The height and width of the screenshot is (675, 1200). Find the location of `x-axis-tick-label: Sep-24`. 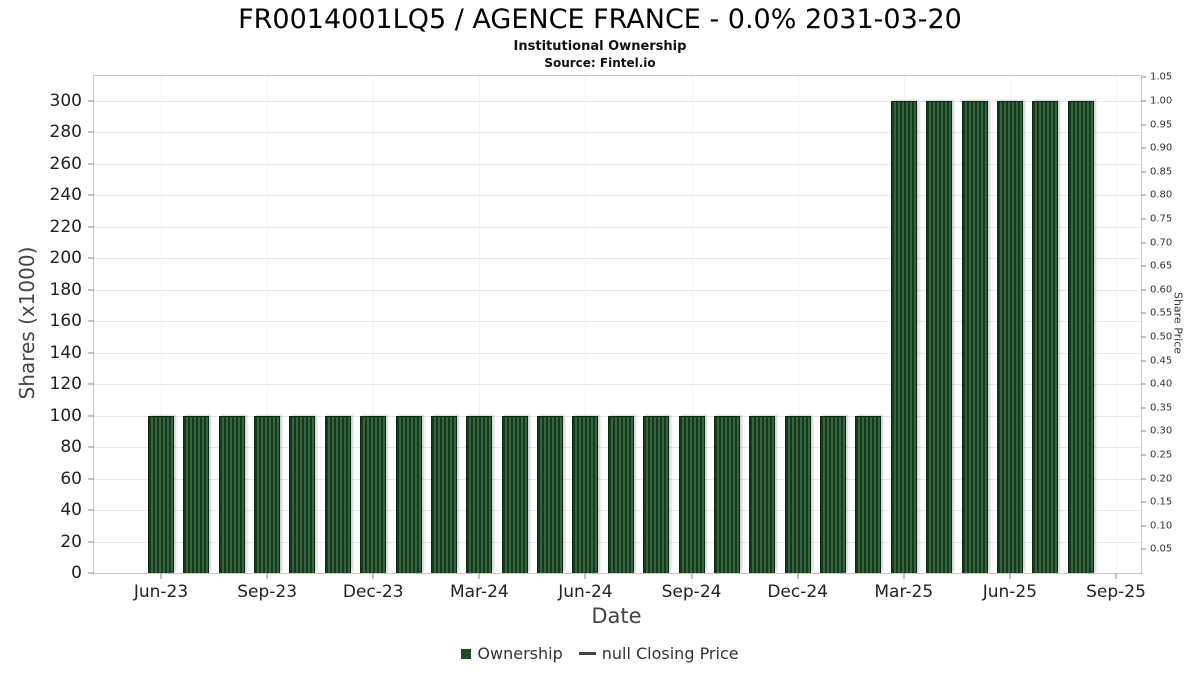

x-axis-tick-label: Sep-24 is located at coordinates (691, 592).